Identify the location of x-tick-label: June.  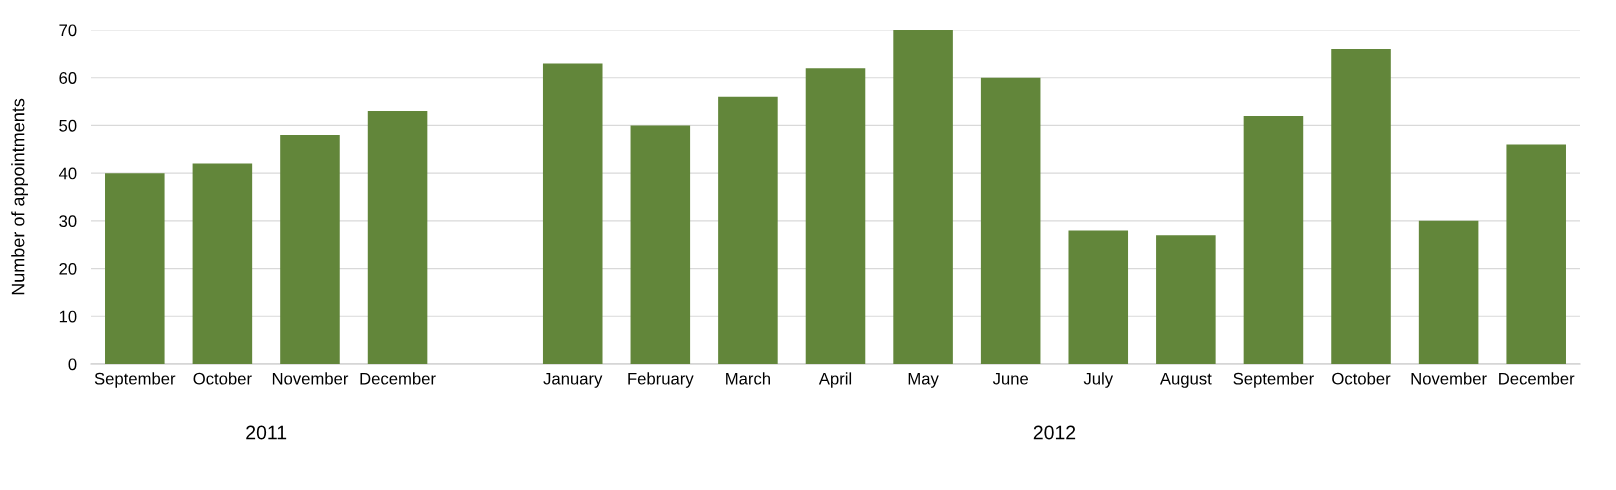
(1010, 378).